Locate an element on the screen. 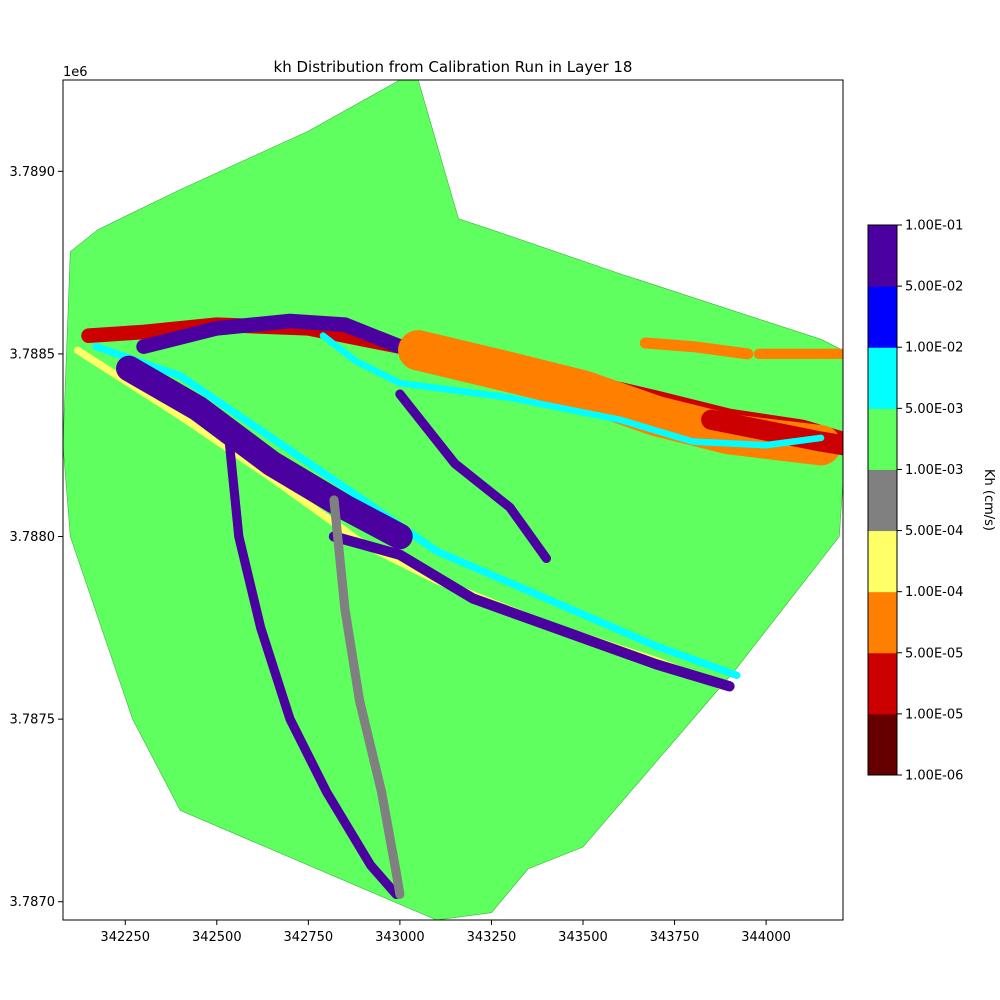 This screenshot has height=1000, width=1000. y-tick-label: 3.7870 is located at coordinates (33, 902).